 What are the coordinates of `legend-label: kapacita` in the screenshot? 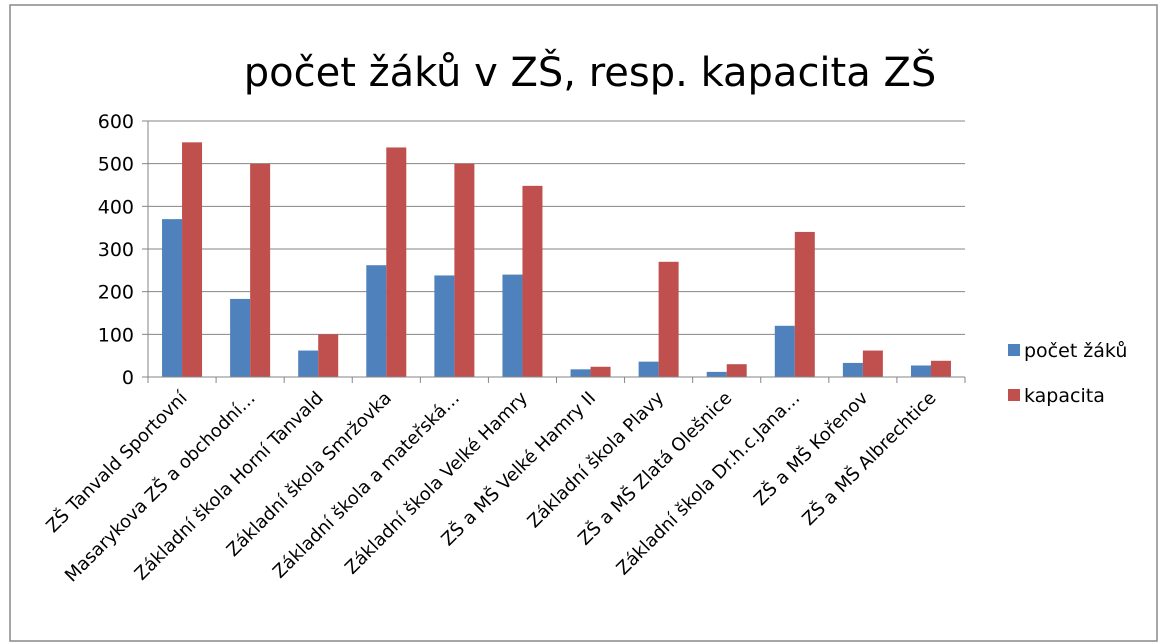 It's located at (1064, 396).